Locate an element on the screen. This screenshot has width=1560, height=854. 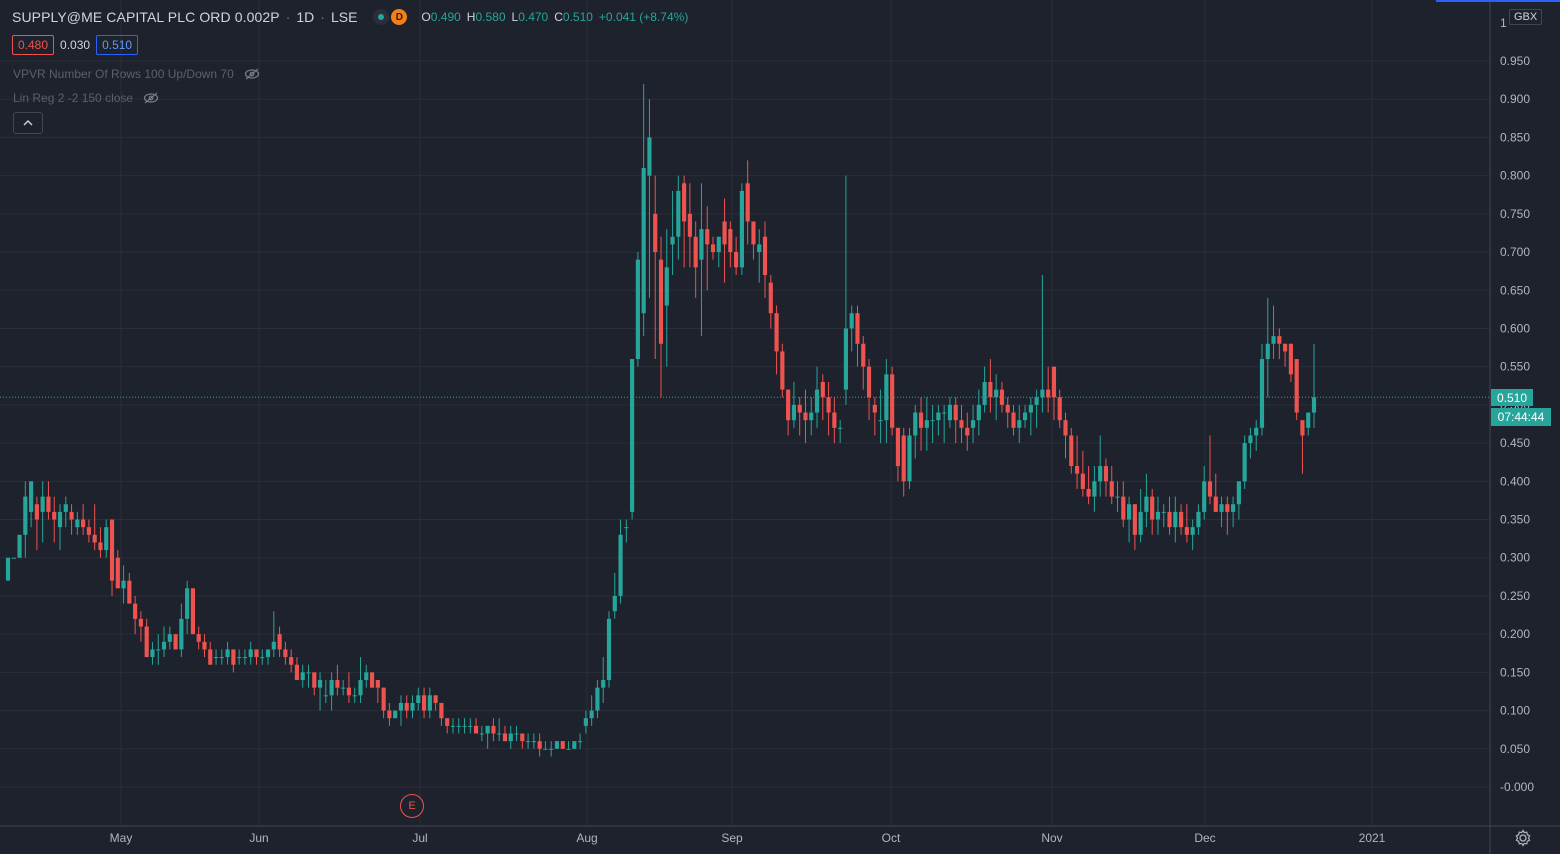
bid-price: 0.480 is located at coordinates (33, 45).